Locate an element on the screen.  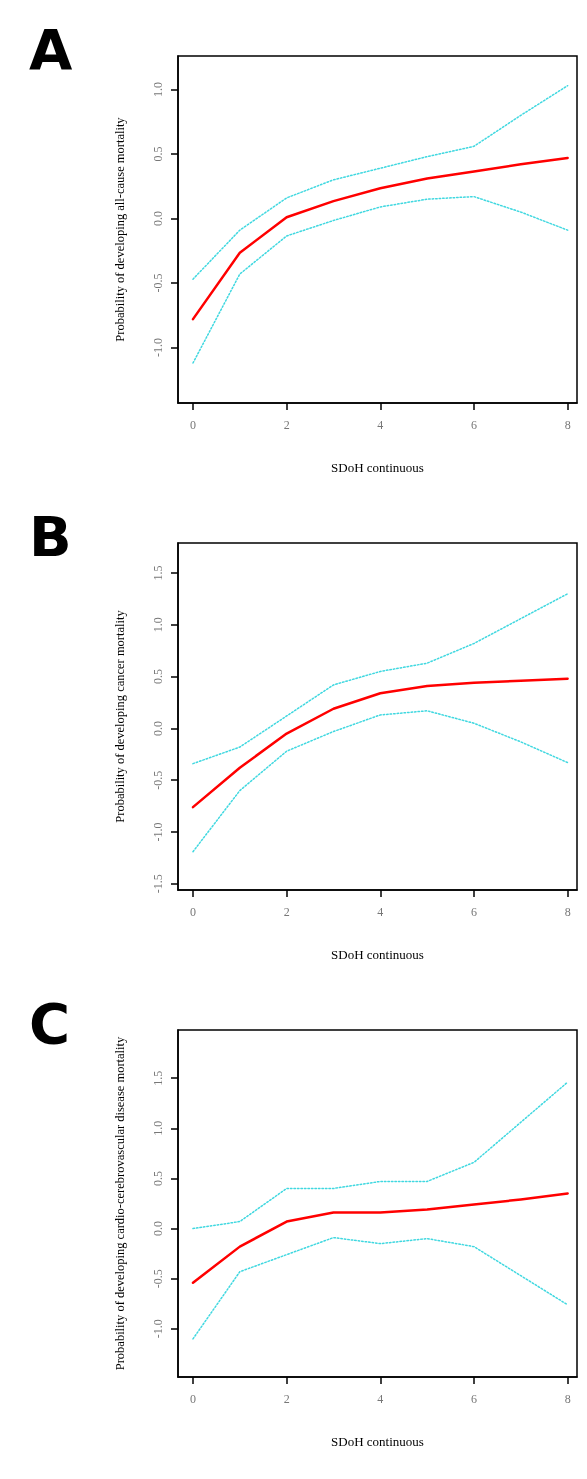
chart-title: C is located at coordinates (50, 1023).